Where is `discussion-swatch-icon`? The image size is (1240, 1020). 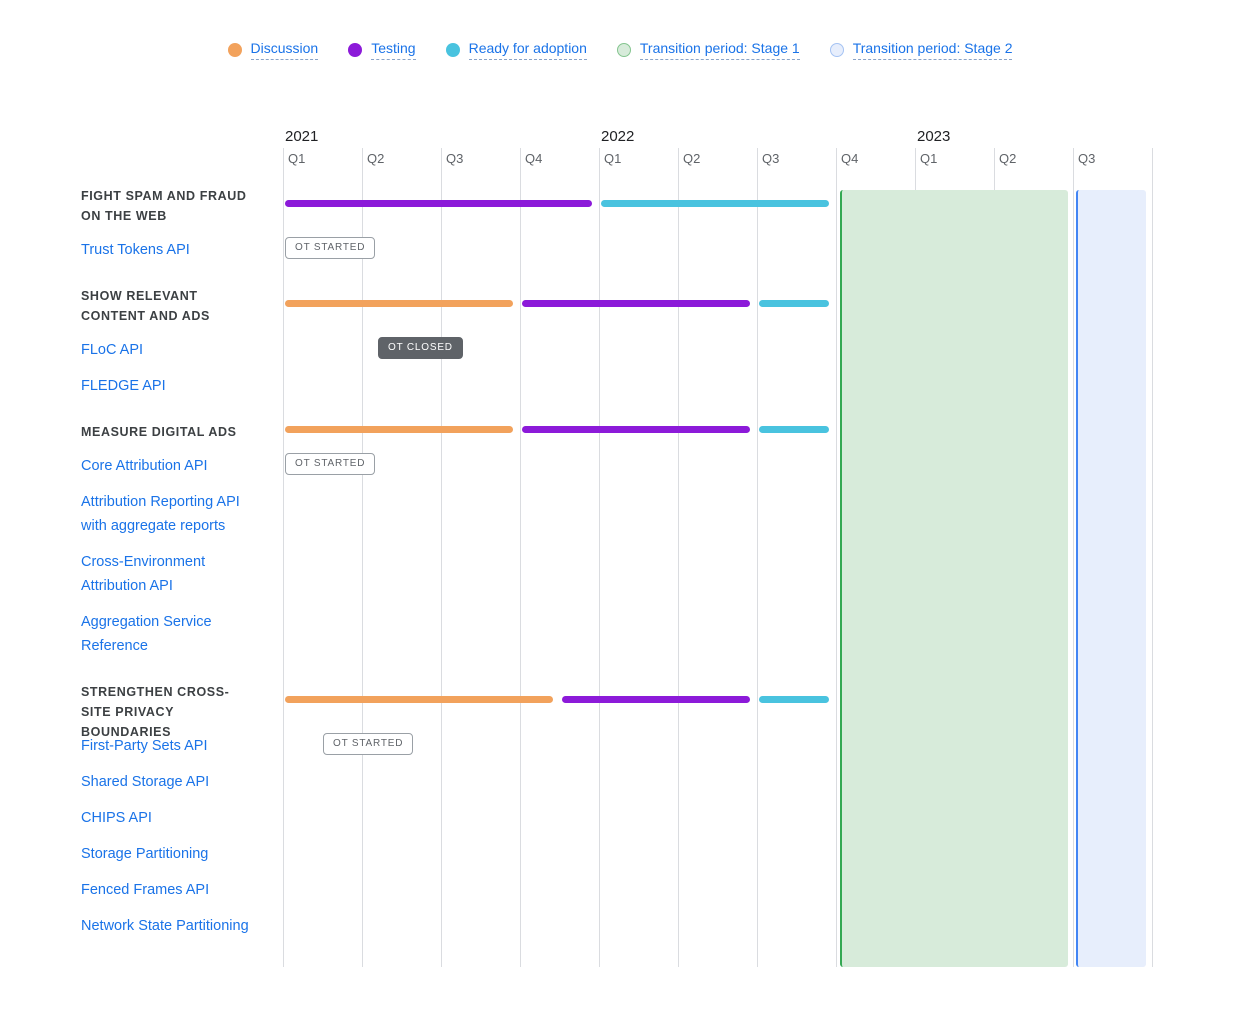
discussion-swatch-icon is located at coordinates (234, 50).